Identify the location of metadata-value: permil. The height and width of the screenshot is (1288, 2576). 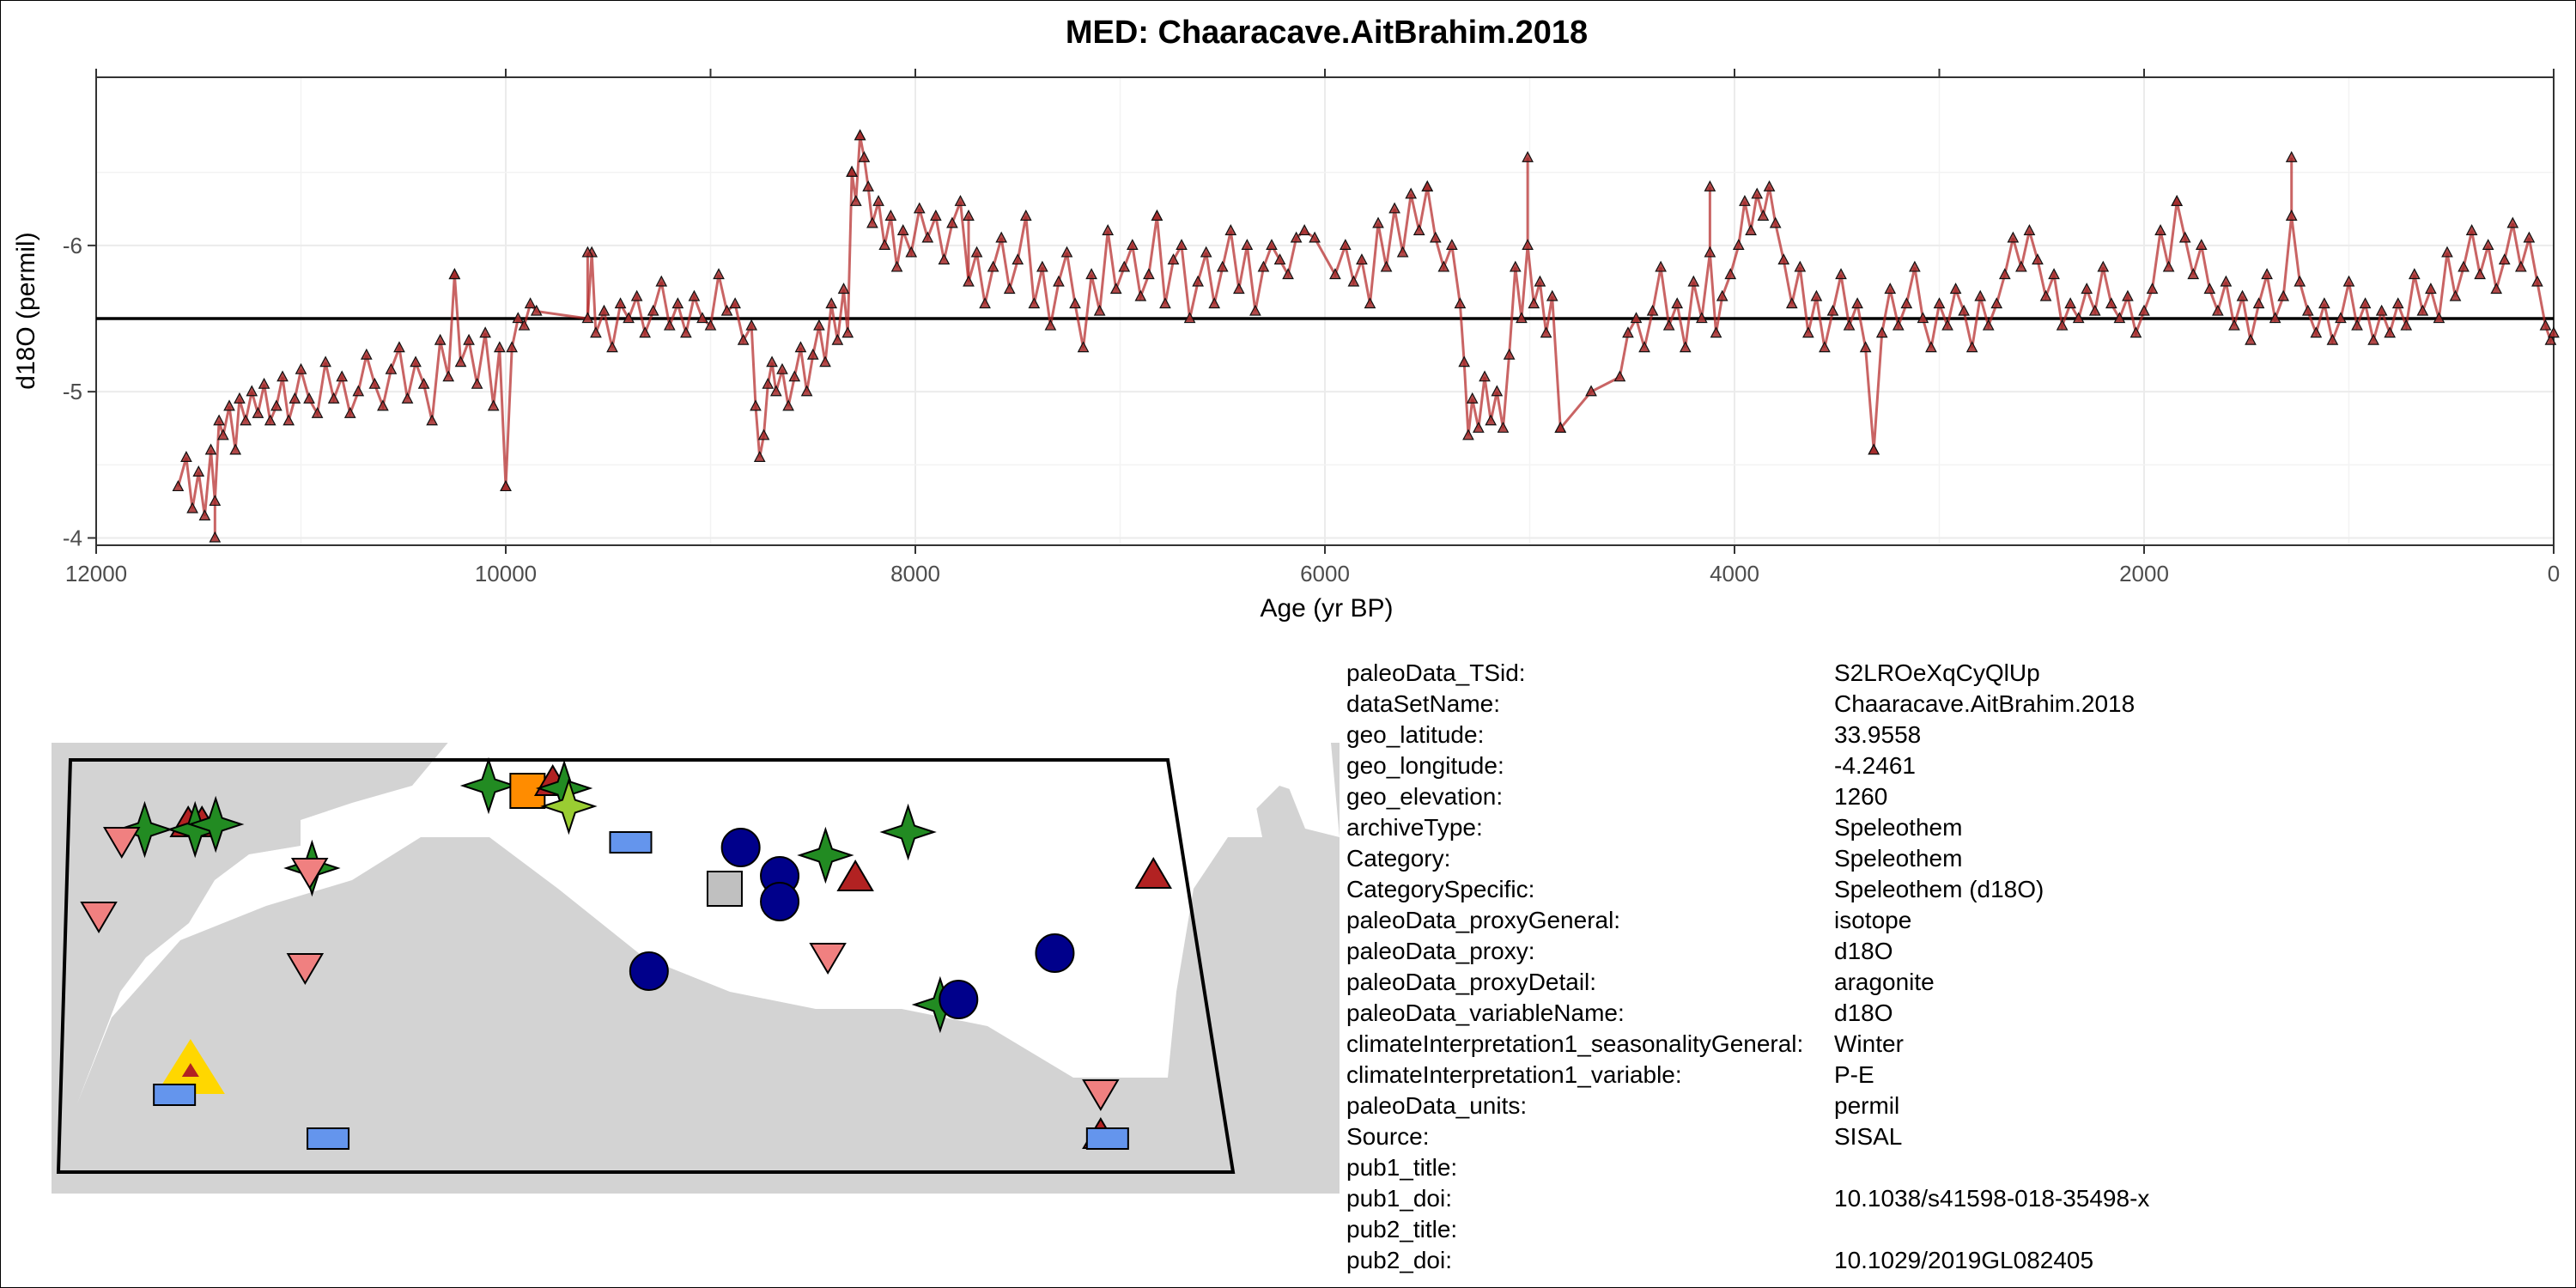
(1867, 1105).